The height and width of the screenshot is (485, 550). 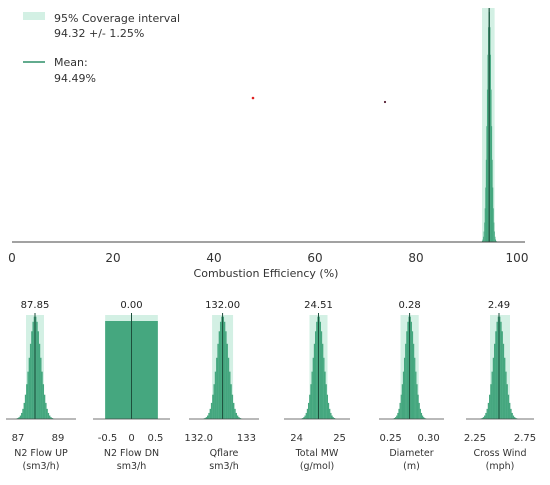 What do you see at coordinates (317, 466) in the screenshot?
I see `panel-4-x-axis-label: (g/mol)` at bounding box center [317, 466].